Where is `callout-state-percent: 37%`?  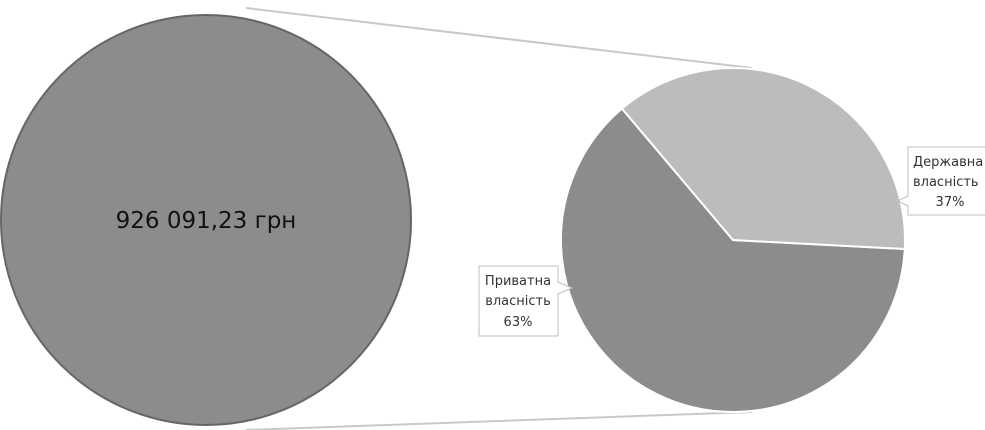 callout-state-percent: 37% is located at coordinates (950, 202).